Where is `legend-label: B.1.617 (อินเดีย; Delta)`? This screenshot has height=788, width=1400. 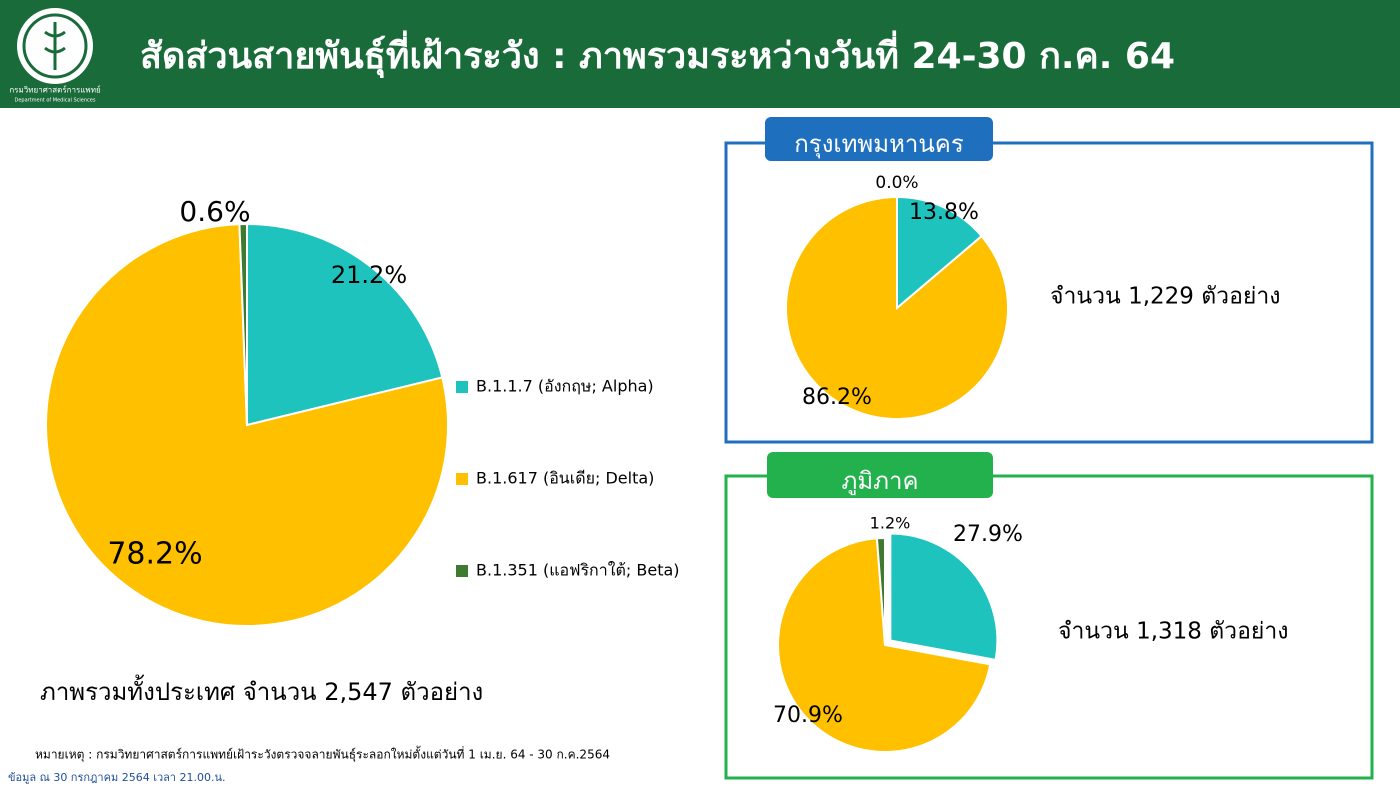 legend-label: B.1.617 (อินเดีย; Delta) is located at coordinates (565, 478).